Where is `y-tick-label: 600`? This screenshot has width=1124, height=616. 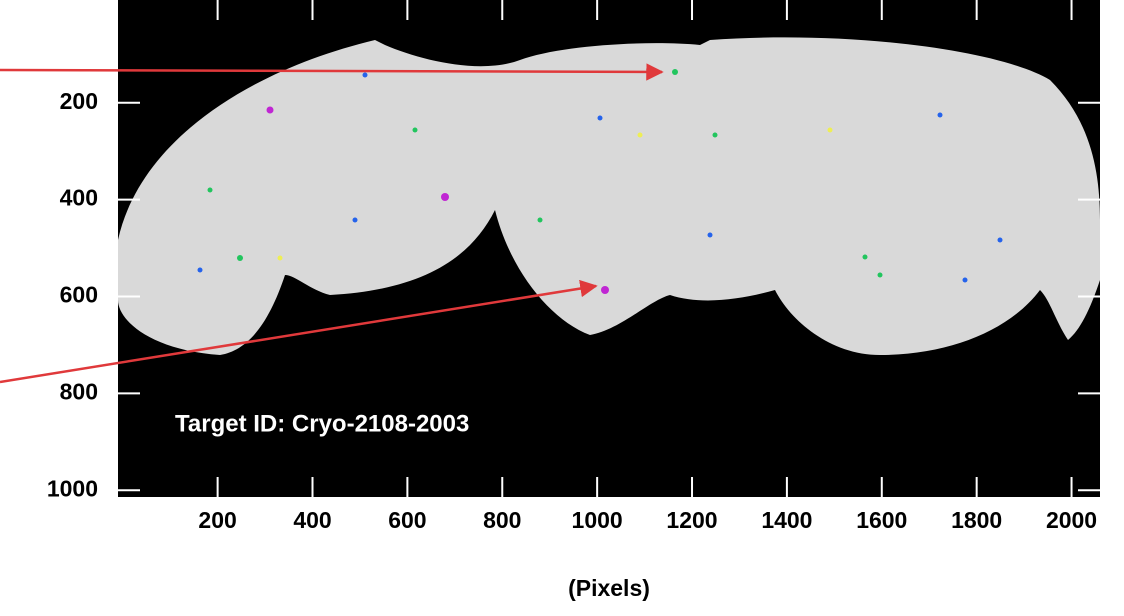 y-tick-label: 600 is located at coordinates (79, 295).